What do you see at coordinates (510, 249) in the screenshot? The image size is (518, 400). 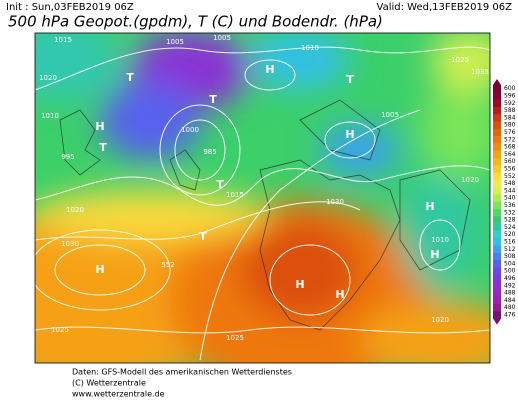 I see `colorbar-label: 512` at bounding box center [510, 249].